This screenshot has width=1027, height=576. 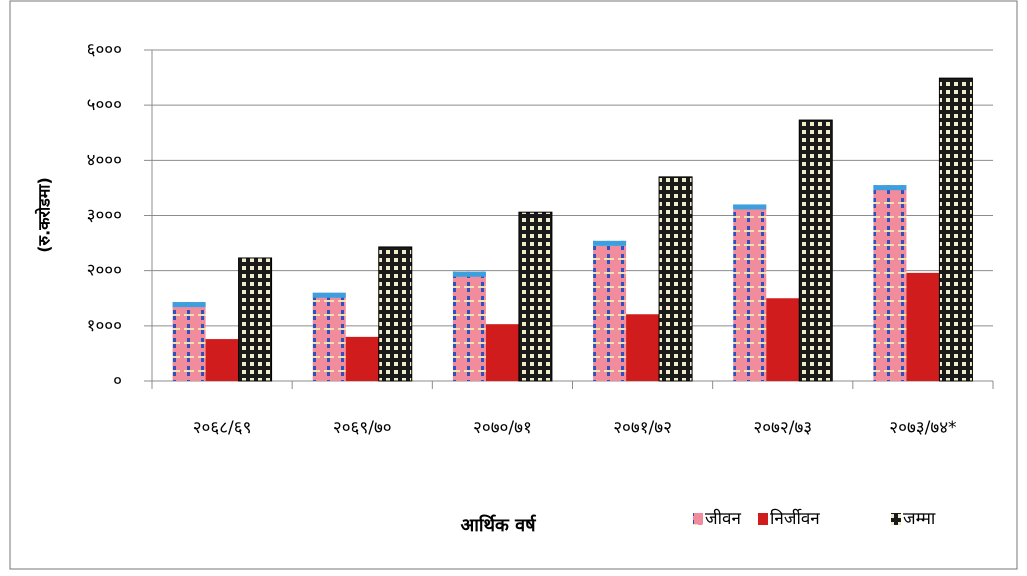 I want to click on x-axis-title: आर्थिक वर्ष, so click(x=498, y=525).